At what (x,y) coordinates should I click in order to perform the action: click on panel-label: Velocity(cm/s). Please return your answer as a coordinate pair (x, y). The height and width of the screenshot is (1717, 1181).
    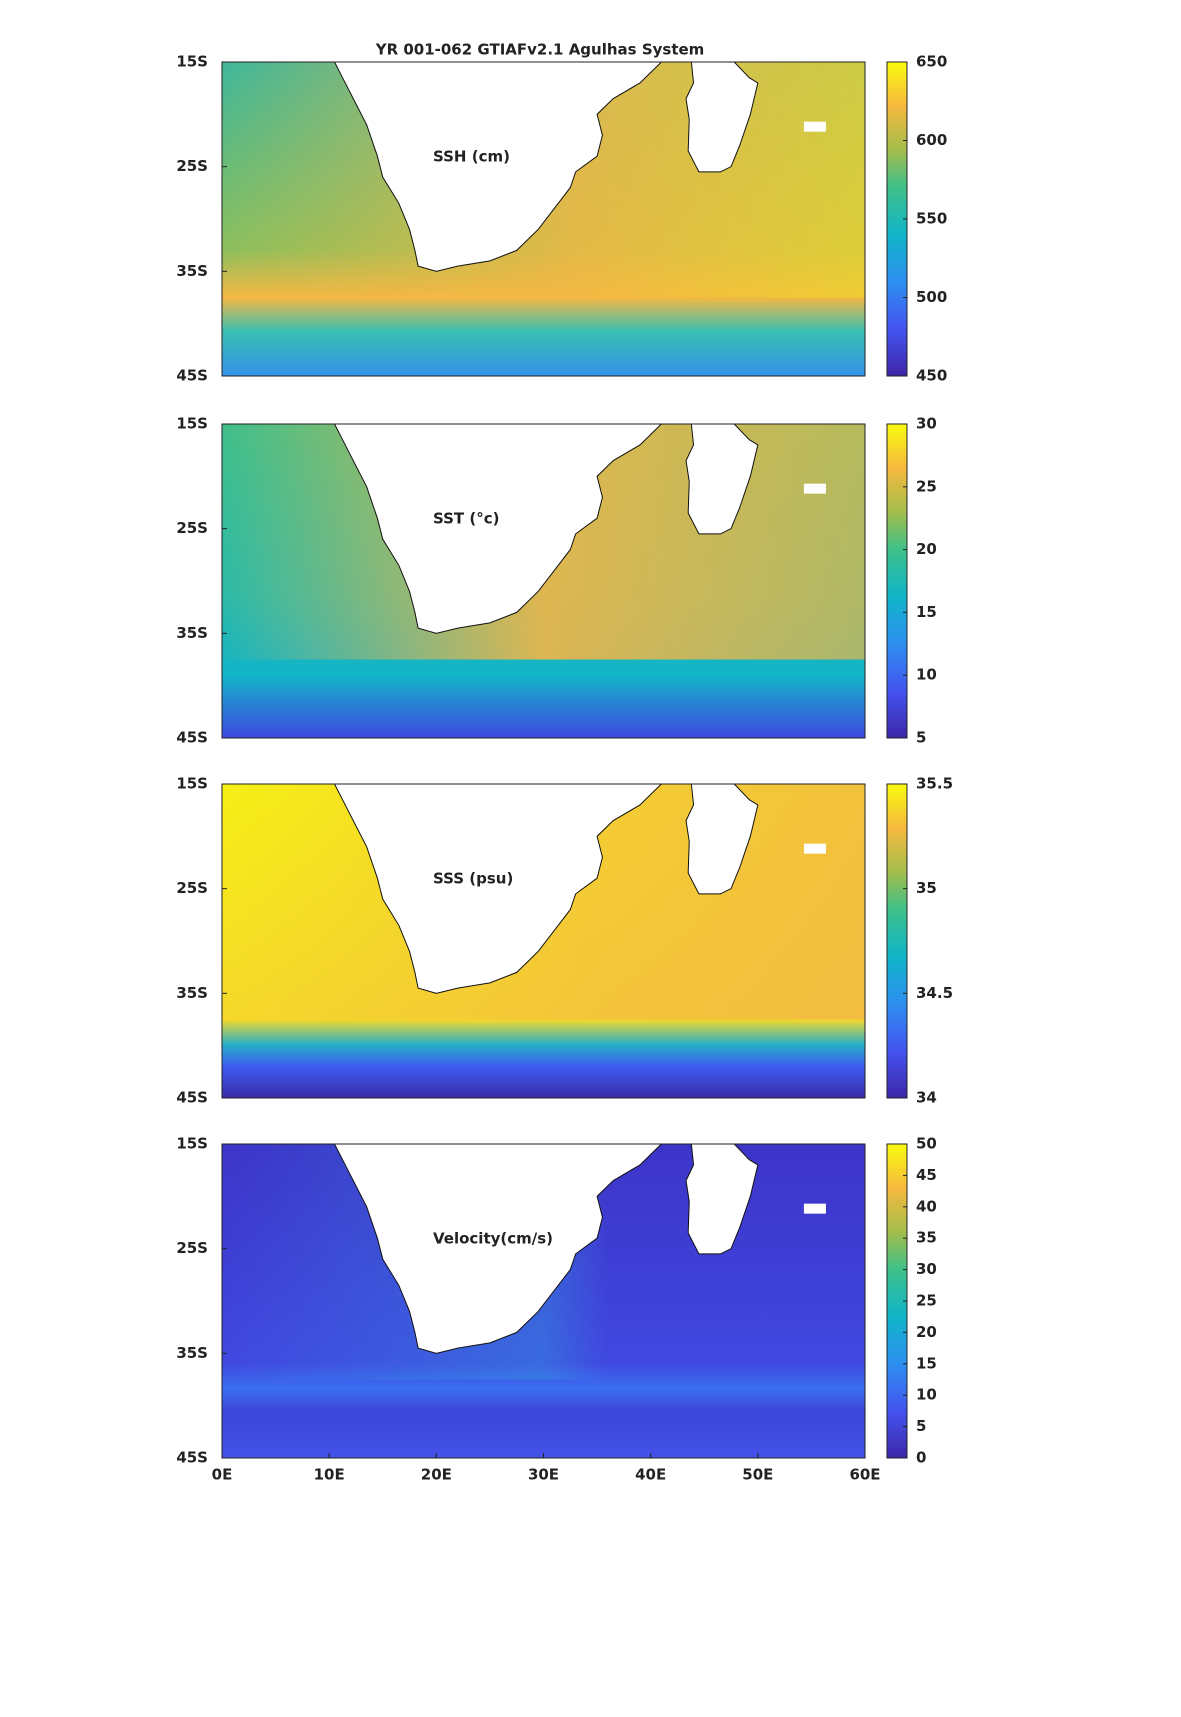
    Looking at the image, I should click on (493, 1239).